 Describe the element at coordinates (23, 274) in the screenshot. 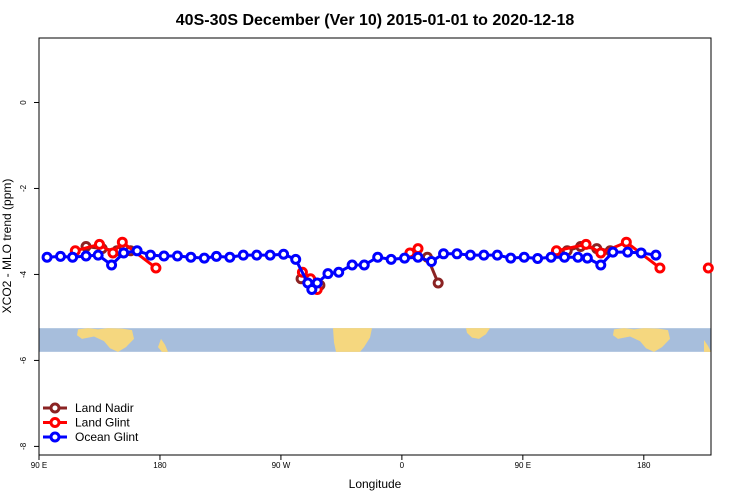

I see `y-tick-label: -4` at that location.